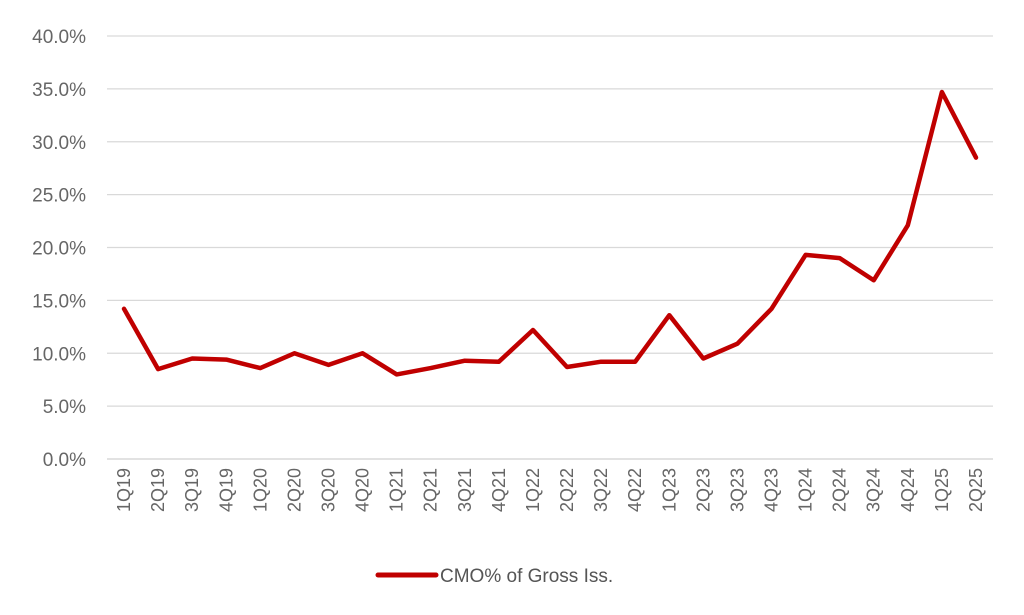 Image resolution: width=1024 pixels, height=615 pixels. What do you see at coordinates (976, 490) in the screenshot?
I see `x-tick-label: 2Q25` at bounding box center [976, 490].